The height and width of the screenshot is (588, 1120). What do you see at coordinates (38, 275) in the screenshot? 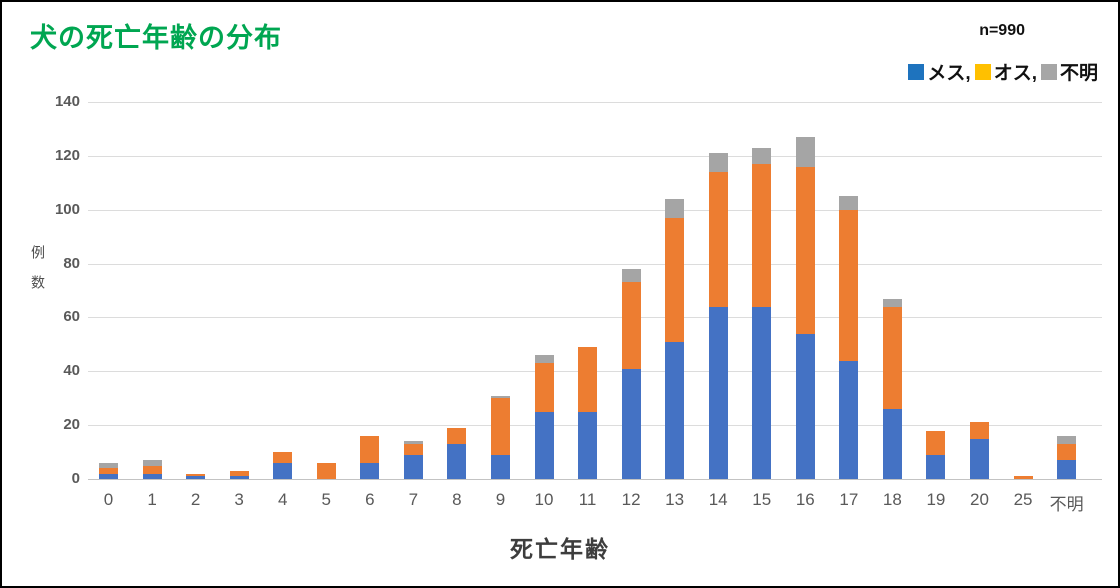
I see `y-axis-title: 例数` at bounding box center [38, 275].